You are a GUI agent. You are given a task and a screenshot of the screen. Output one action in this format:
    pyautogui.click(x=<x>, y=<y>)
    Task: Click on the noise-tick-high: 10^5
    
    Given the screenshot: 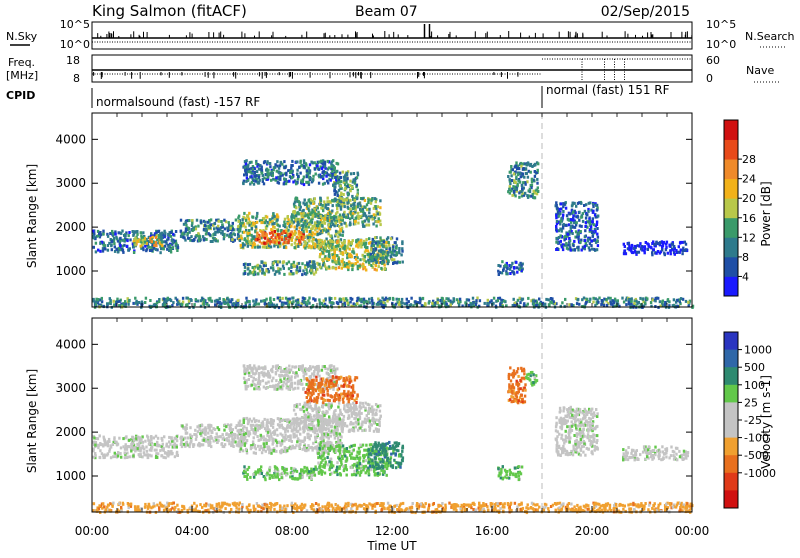 What is the action you would take?
    pyautogui.click(x=75, y=24)
    